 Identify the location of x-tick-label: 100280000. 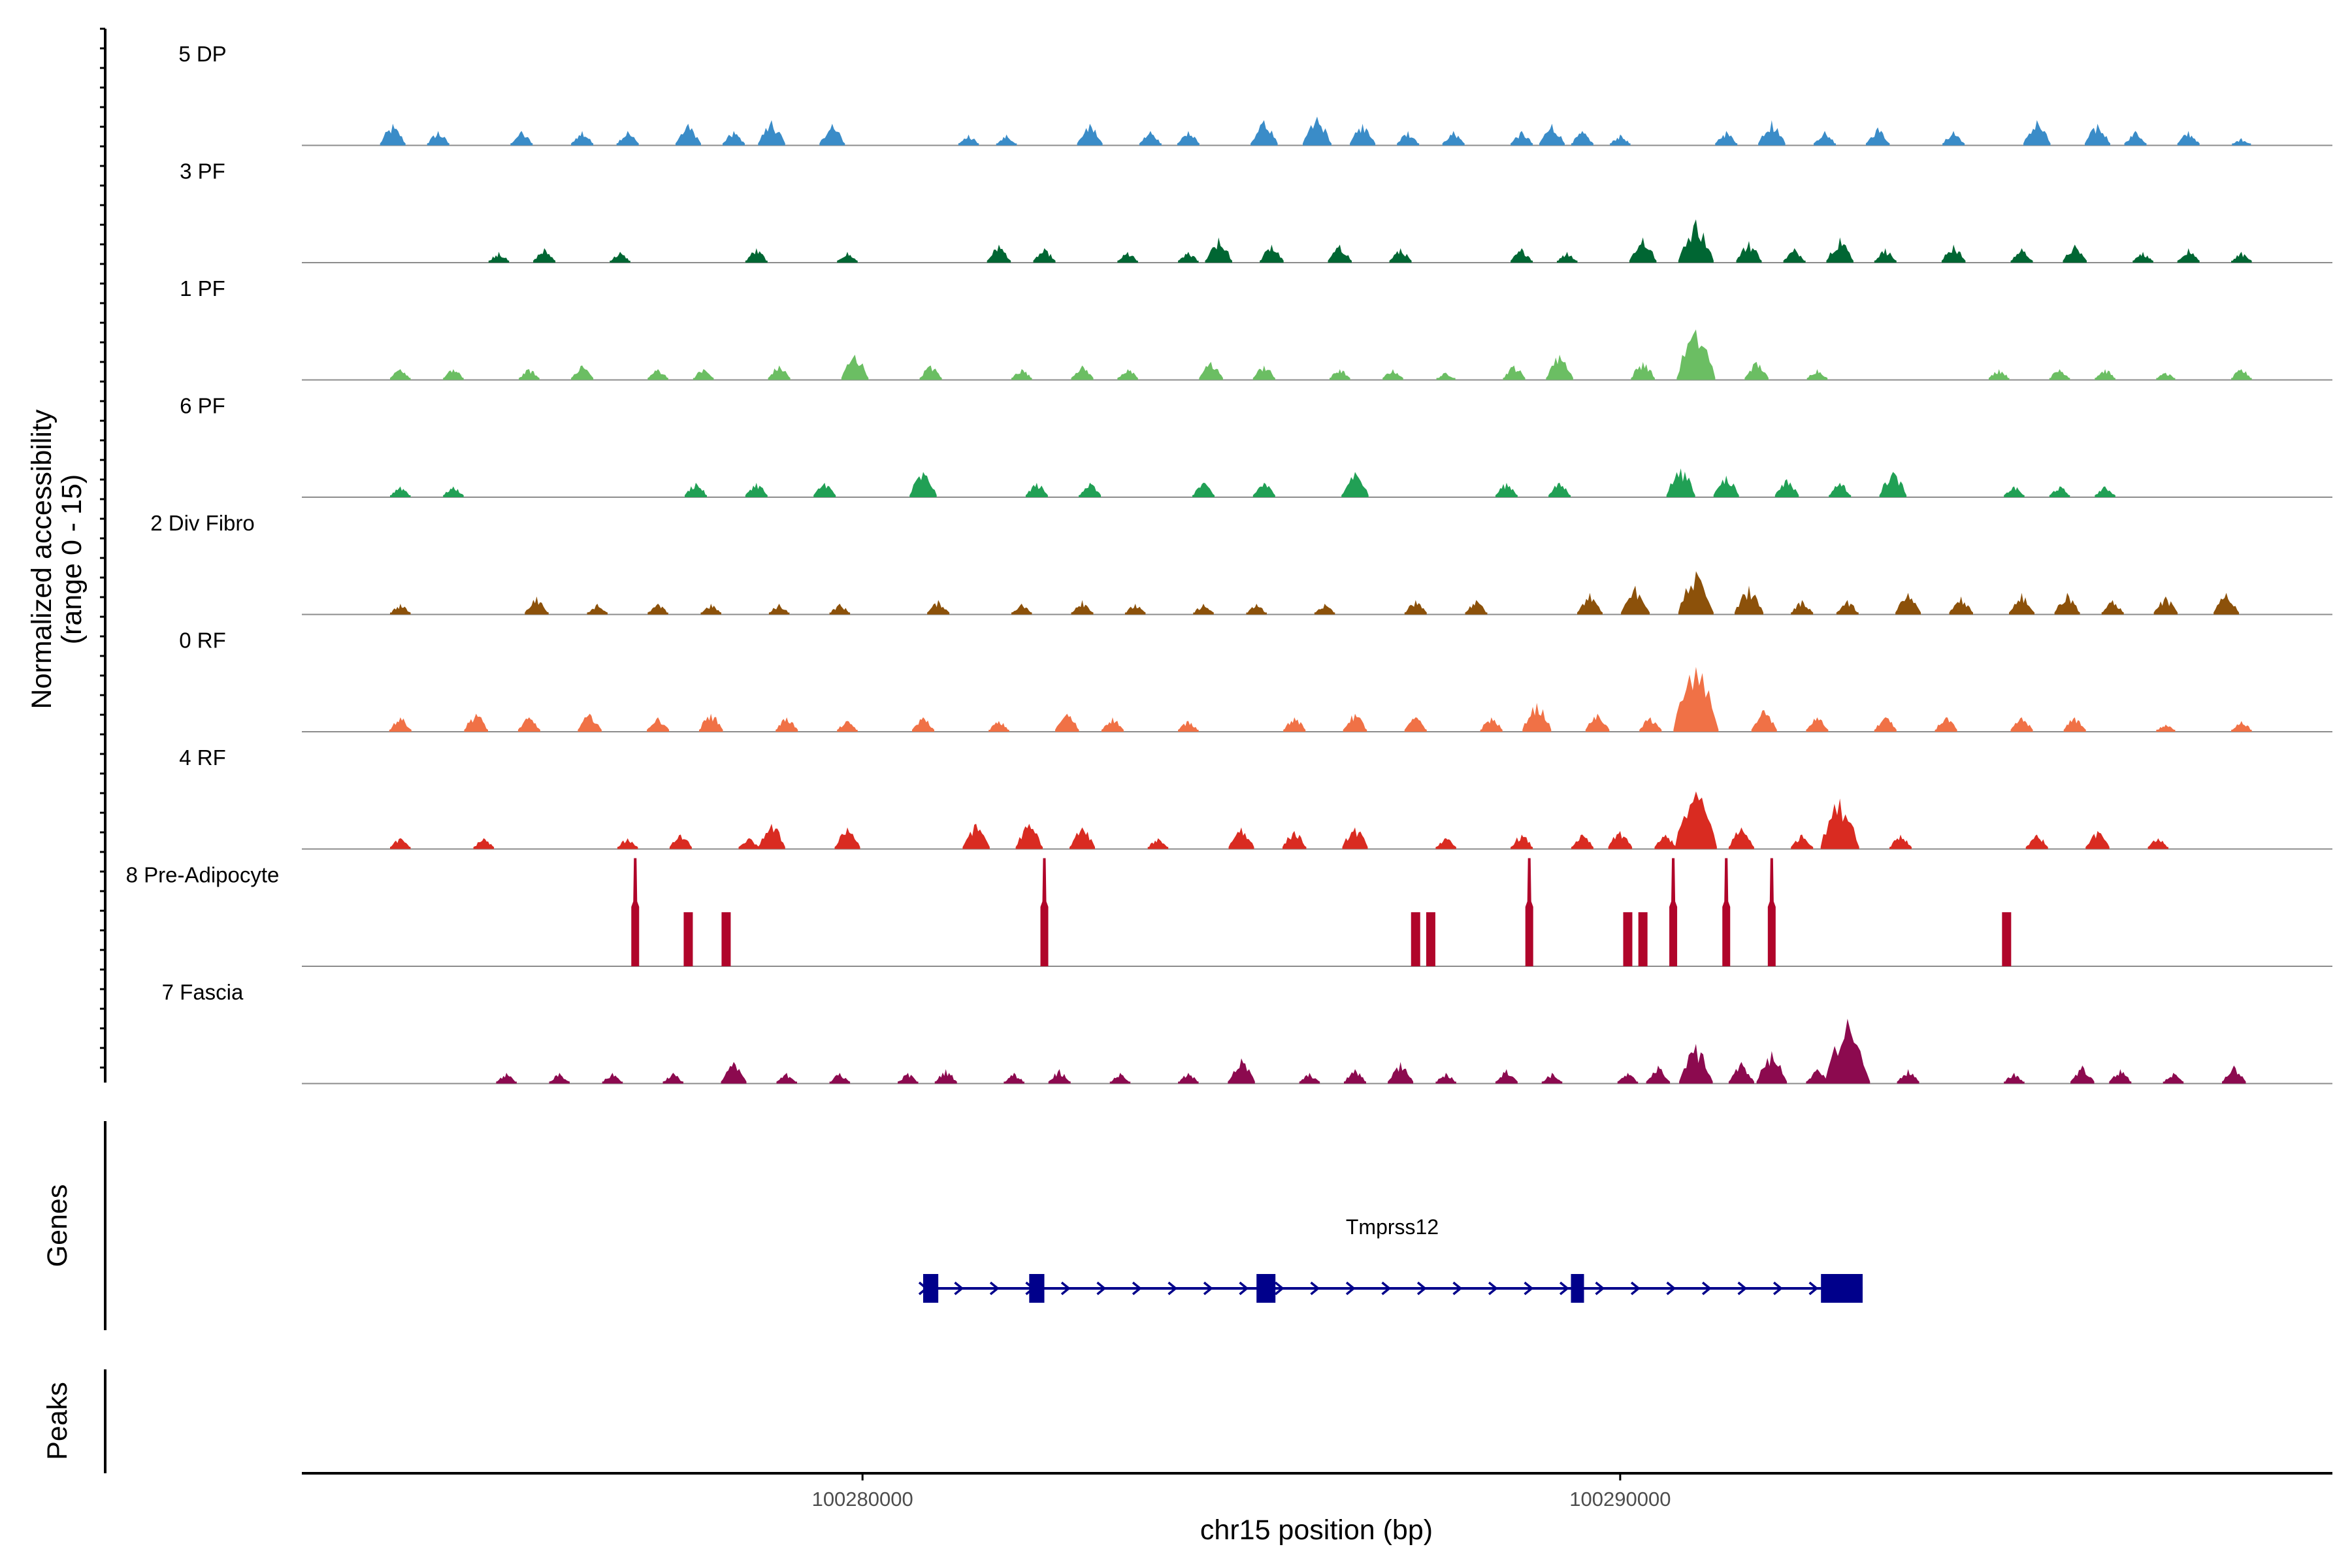
(862, 1499).